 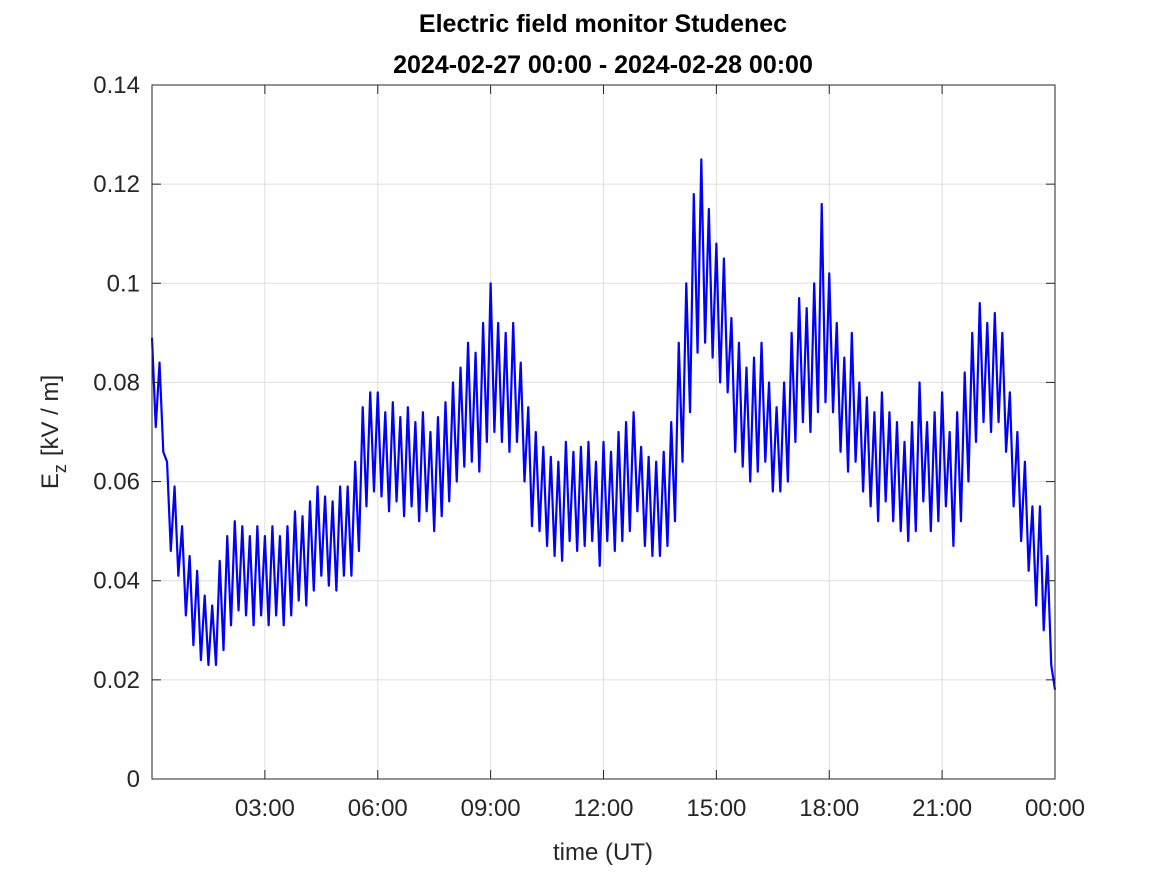 I want to click on x-tick-label: 06:00, so click(x=378, y=808).